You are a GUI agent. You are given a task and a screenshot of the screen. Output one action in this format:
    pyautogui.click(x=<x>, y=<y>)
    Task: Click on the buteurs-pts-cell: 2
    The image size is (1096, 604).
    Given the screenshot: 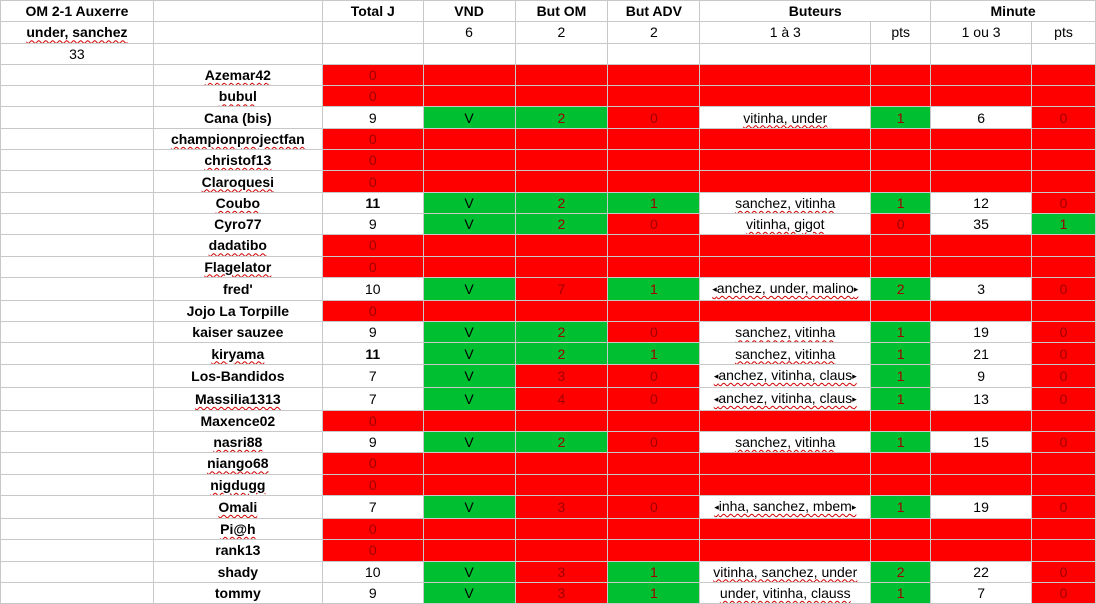 What is the action you would take?
    pyautogui.click(x=901, y=571)
    